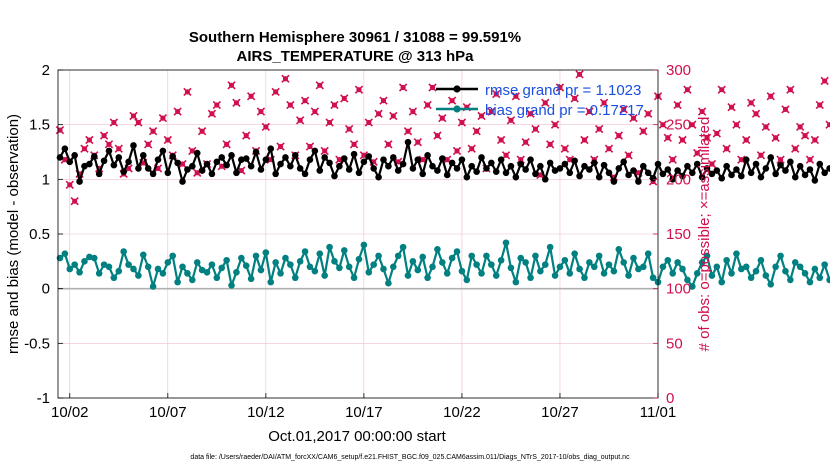 Image resolution: width=830 pixels, height=470 pixels. What do you see at coordinates (457, 89) in the screenshot?
I see `legend-rmse-marker` at bounding box center [457, 89].